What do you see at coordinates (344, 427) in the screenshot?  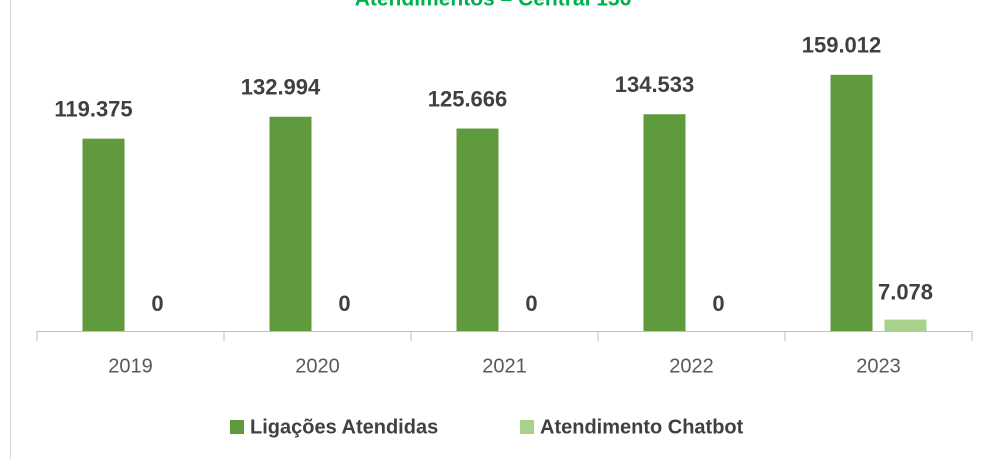 I see `legend-label: Ligações Atendidas` at bounding box center [344, 427].